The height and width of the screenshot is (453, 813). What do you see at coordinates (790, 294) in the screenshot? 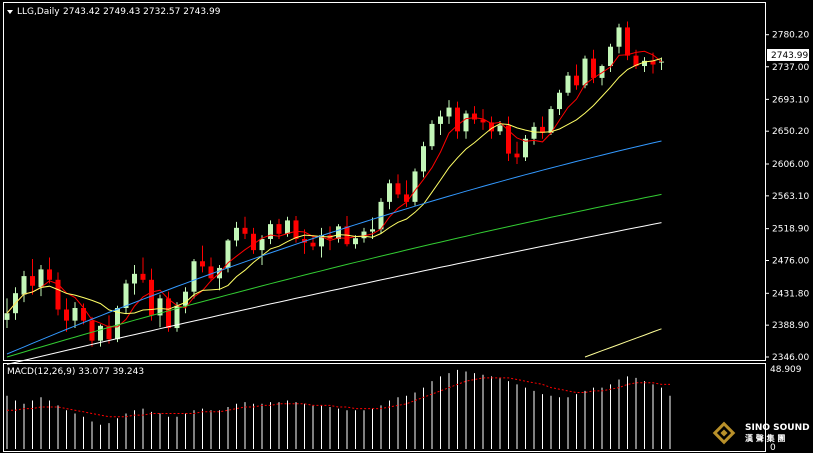
I see `price-tick-label: 2431.80` at bounding box center [790, 294].